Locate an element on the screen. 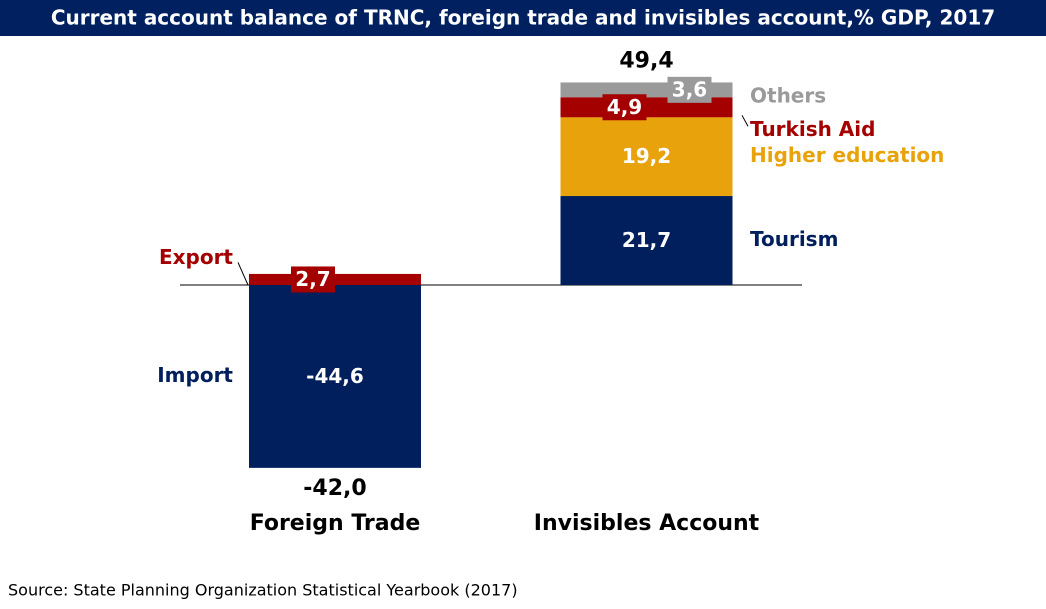 The width and height of the screenshot is (1046, 609). value-label: 3,6 is located at coordinates (689, 89).